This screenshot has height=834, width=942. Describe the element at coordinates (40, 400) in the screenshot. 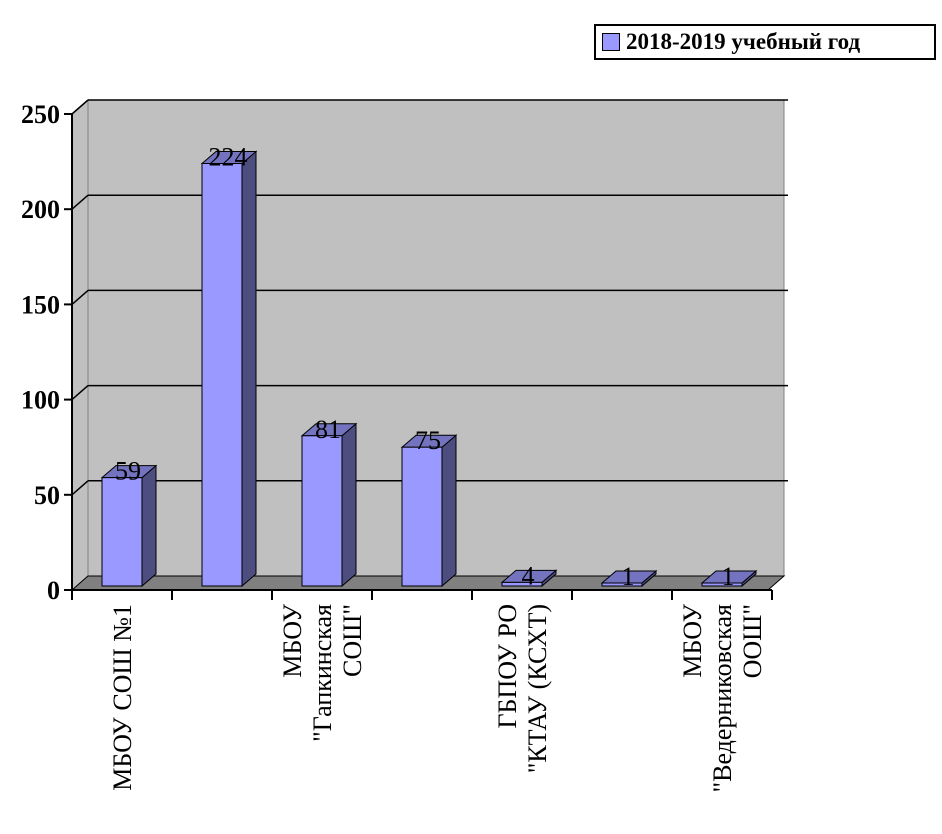

I see `y-tick-label: 100` at that location.